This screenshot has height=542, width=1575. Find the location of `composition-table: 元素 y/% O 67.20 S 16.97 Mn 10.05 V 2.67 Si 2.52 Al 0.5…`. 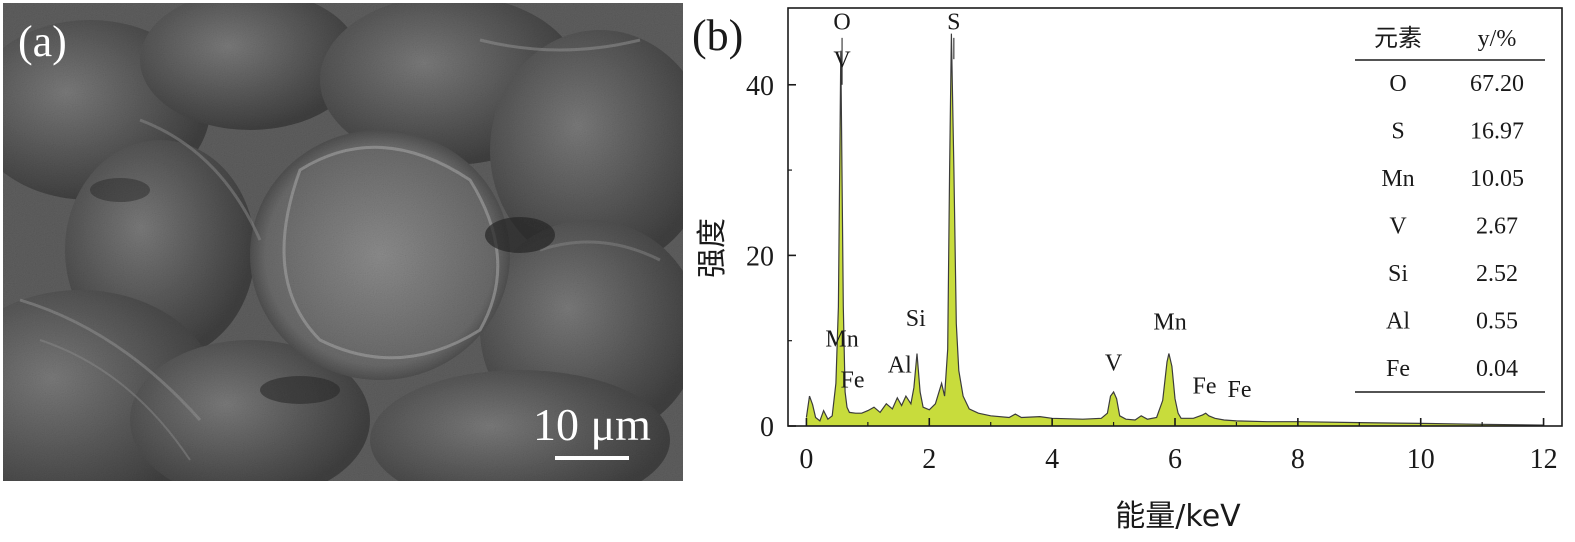

composition-table: 元素 y/% O 67.20 S 16.97 Mn 10.05 V 2.67 Si 2.52 Al 0.5… is located at coordinates (1450, 208).